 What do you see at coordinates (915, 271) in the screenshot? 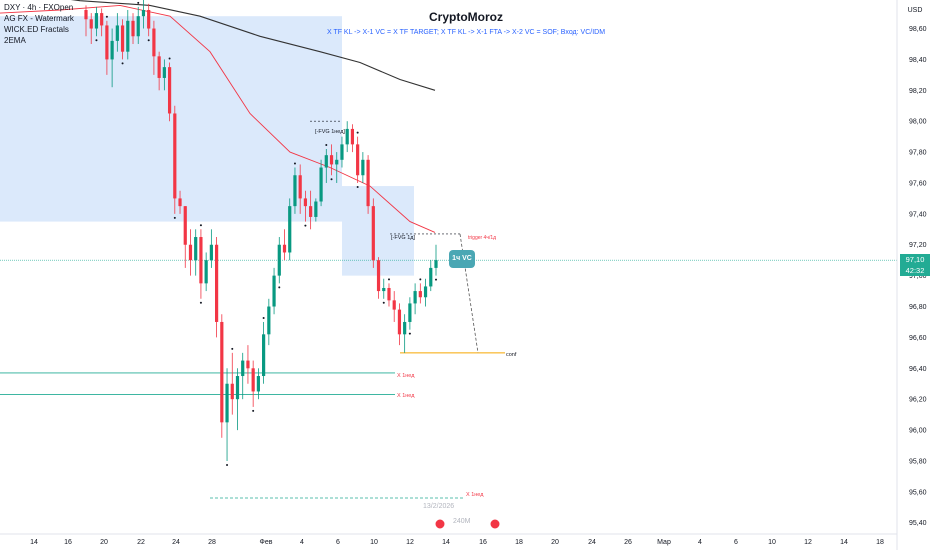
I see `bar-countdown: 42:32` at bounding box center [915, 271].